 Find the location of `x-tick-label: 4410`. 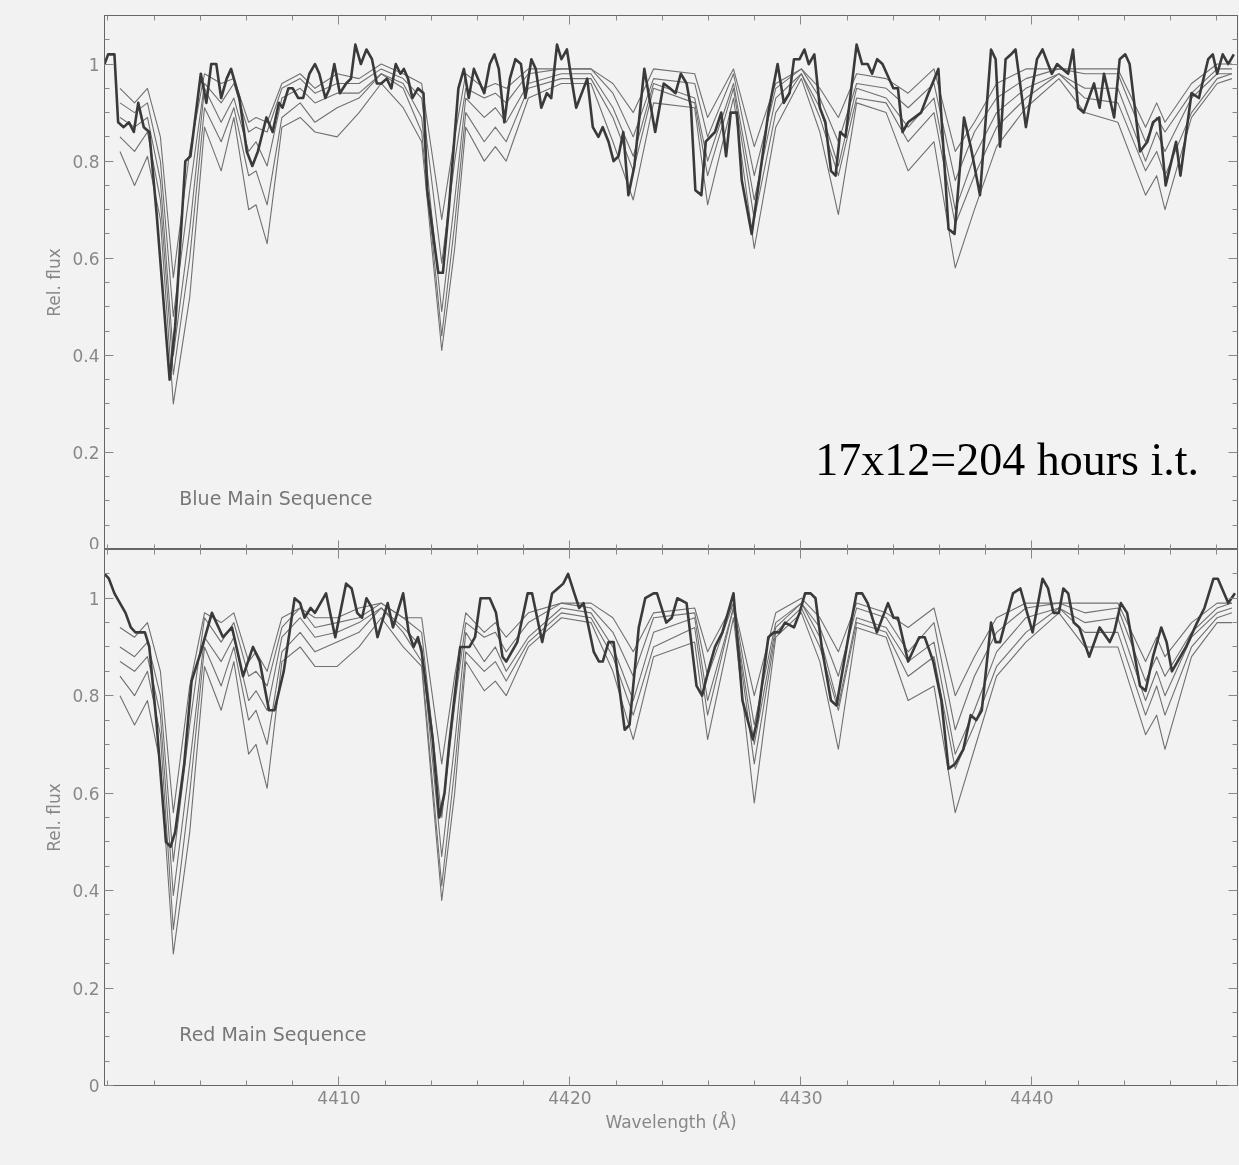

x-tick-label: 4410 is located at coordinates (339, 1097).